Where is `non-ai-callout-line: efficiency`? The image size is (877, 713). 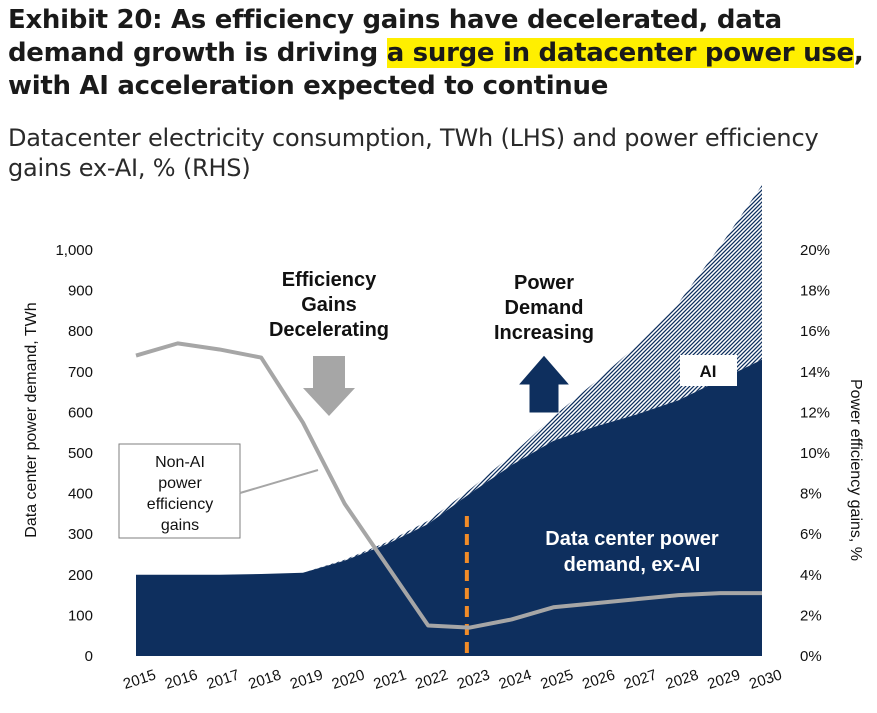
non-ai-callout-line: efficiency is located at coordinates (180, 504).